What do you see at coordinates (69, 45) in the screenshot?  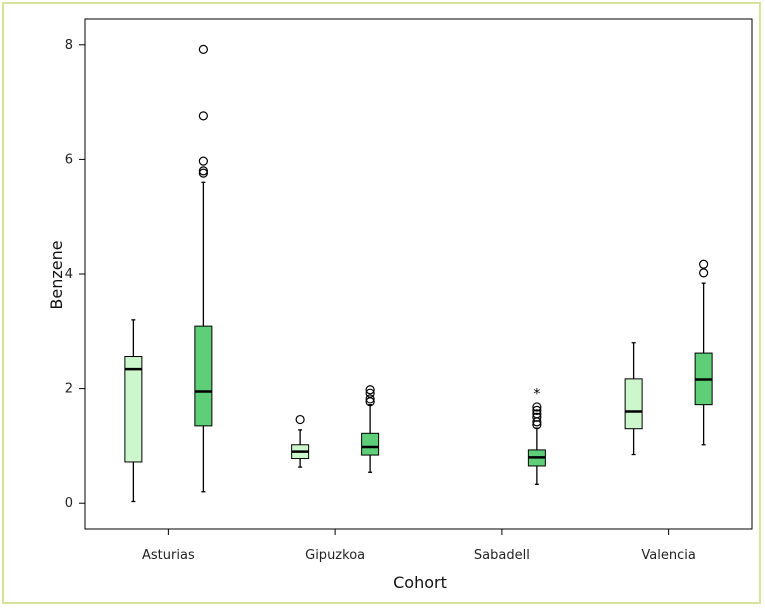 I see `y-tick-label: 8` at bounding box center [69, 45].